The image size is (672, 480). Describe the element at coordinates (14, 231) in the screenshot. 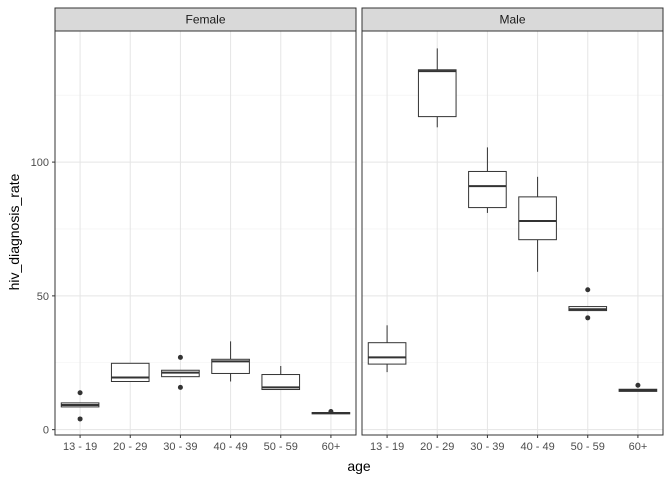

I see `y-axis-title: hiv_diagnosis_rate` at that location.